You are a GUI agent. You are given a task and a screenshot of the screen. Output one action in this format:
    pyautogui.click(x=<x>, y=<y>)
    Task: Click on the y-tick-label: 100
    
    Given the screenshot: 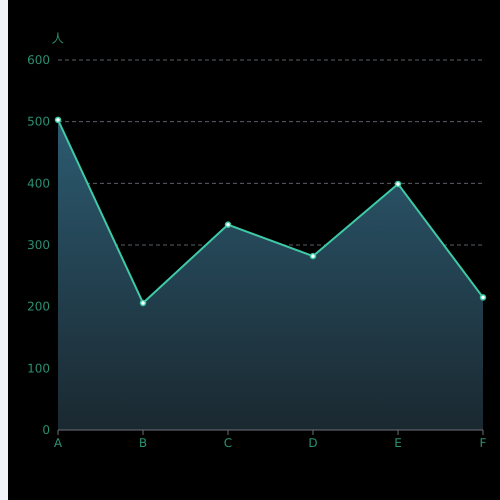 What is the action you would take?
    pyautogui.click(x=38, y=368)
    